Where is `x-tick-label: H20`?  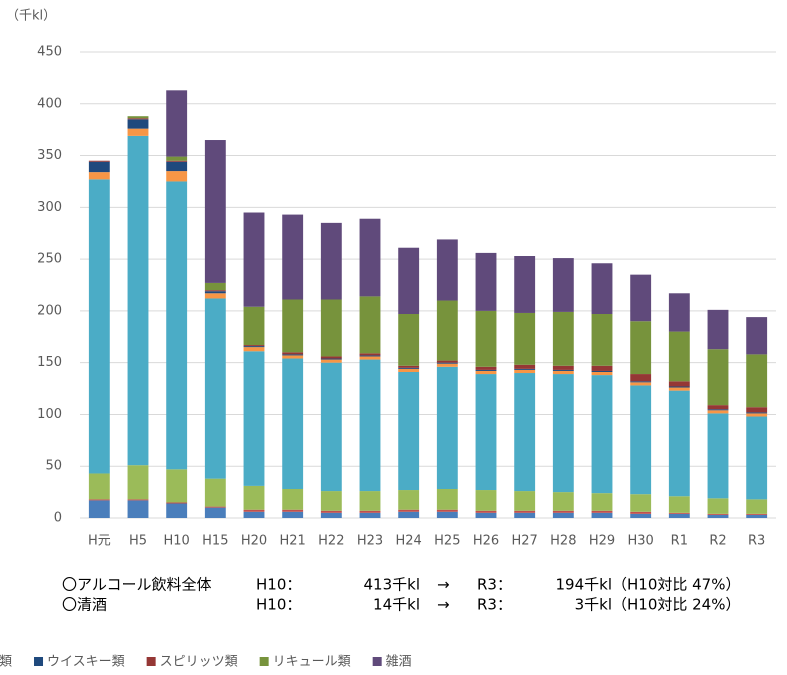
x-tick-label: H20 is located at coordinates (254, 541).